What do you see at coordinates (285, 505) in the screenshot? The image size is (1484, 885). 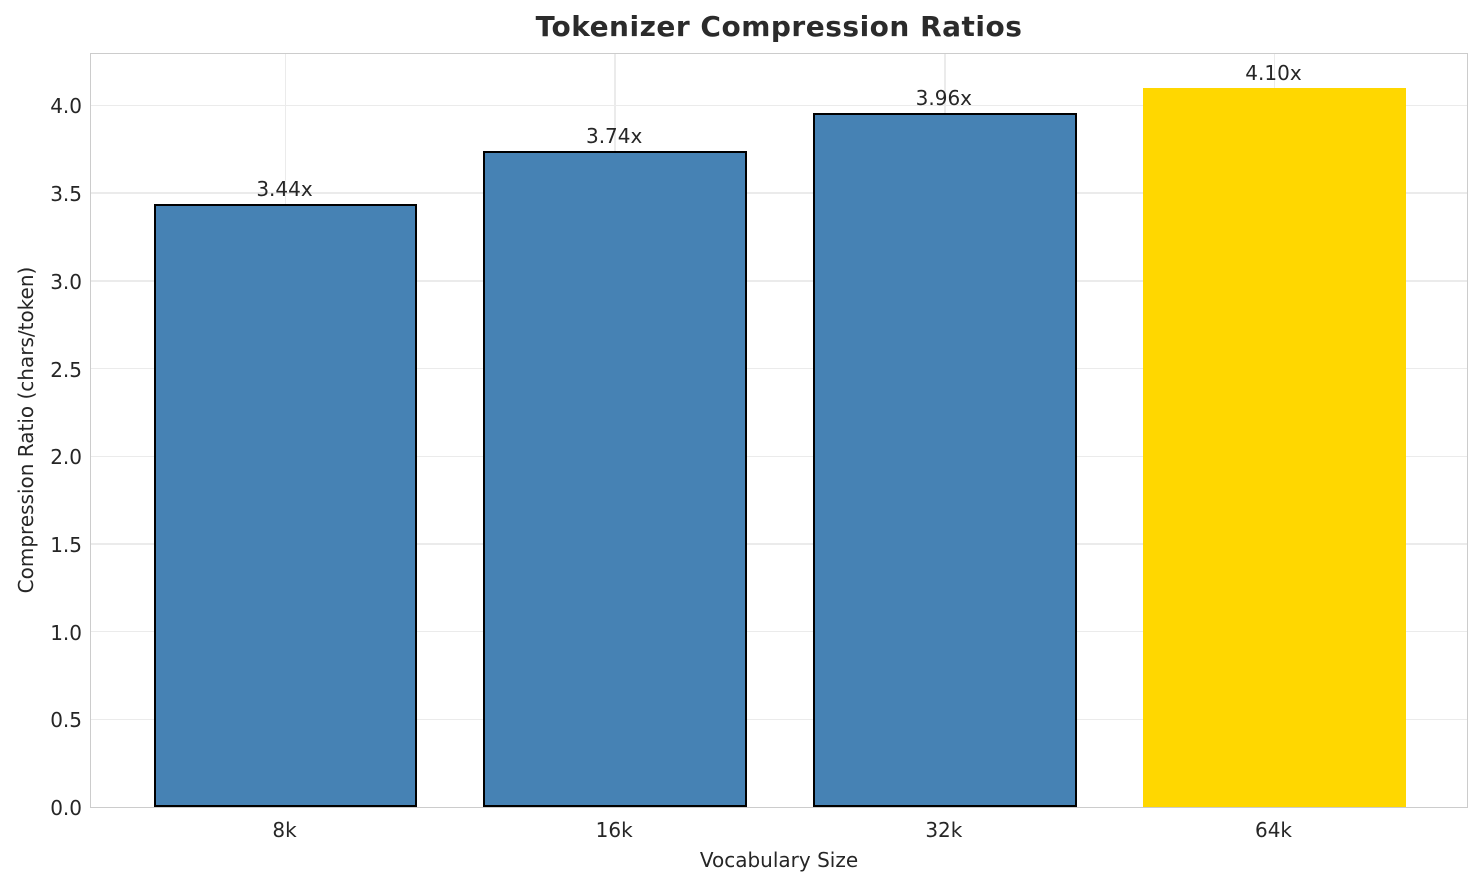 I see `bar-8k` at bounding box center [285, 505].